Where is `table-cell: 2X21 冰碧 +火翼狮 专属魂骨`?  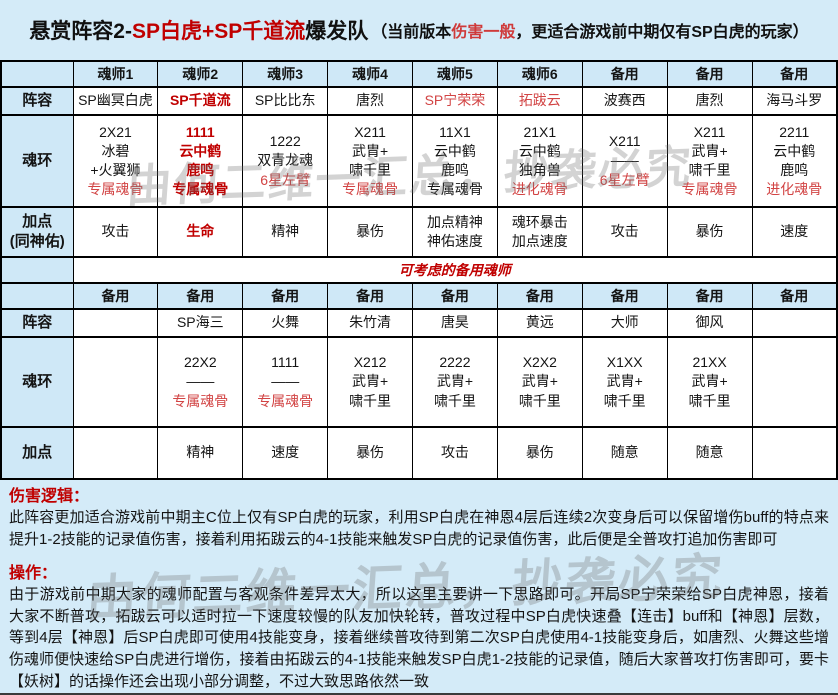 table-cell: 2X21 冰碧 +火翼狮 专属魂骨 is located at coordinates (115, 161).